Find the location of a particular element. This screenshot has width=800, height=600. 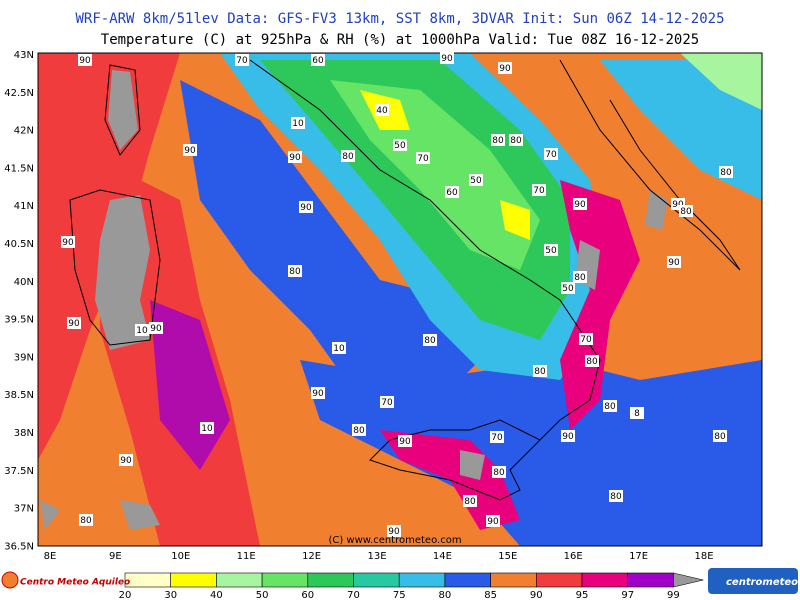

lon-label: 18E is located at coordinates (703, 556).